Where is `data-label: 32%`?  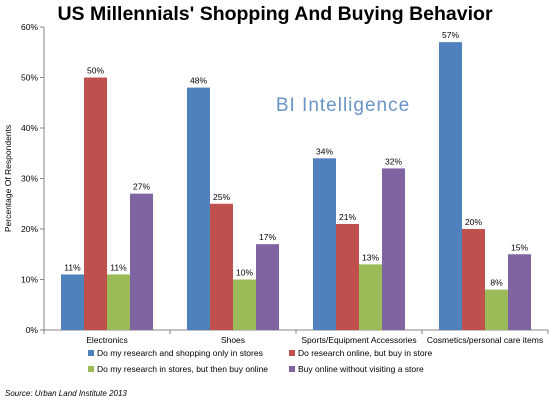 data-label: 32% is located at coordinates (393, 161).